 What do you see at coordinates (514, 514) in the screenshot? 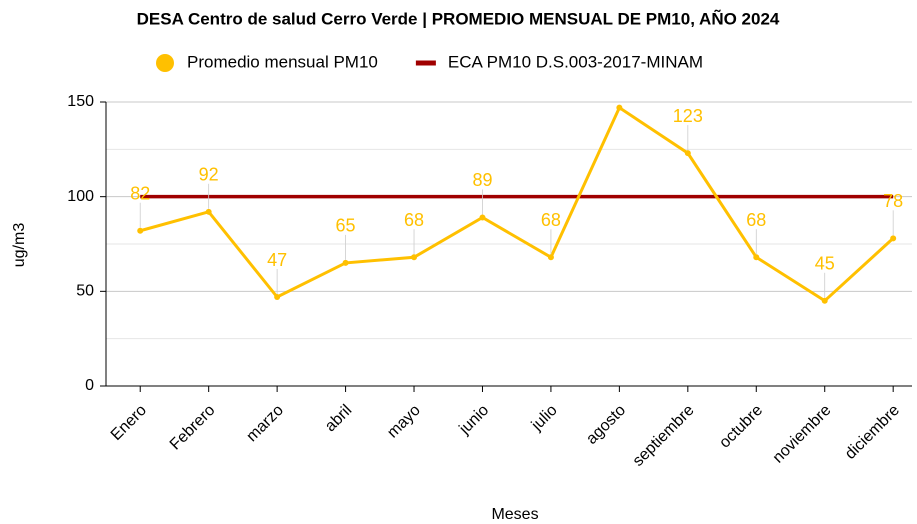
I see `x-axis-title: Meses` at bounding box center [514, 514].